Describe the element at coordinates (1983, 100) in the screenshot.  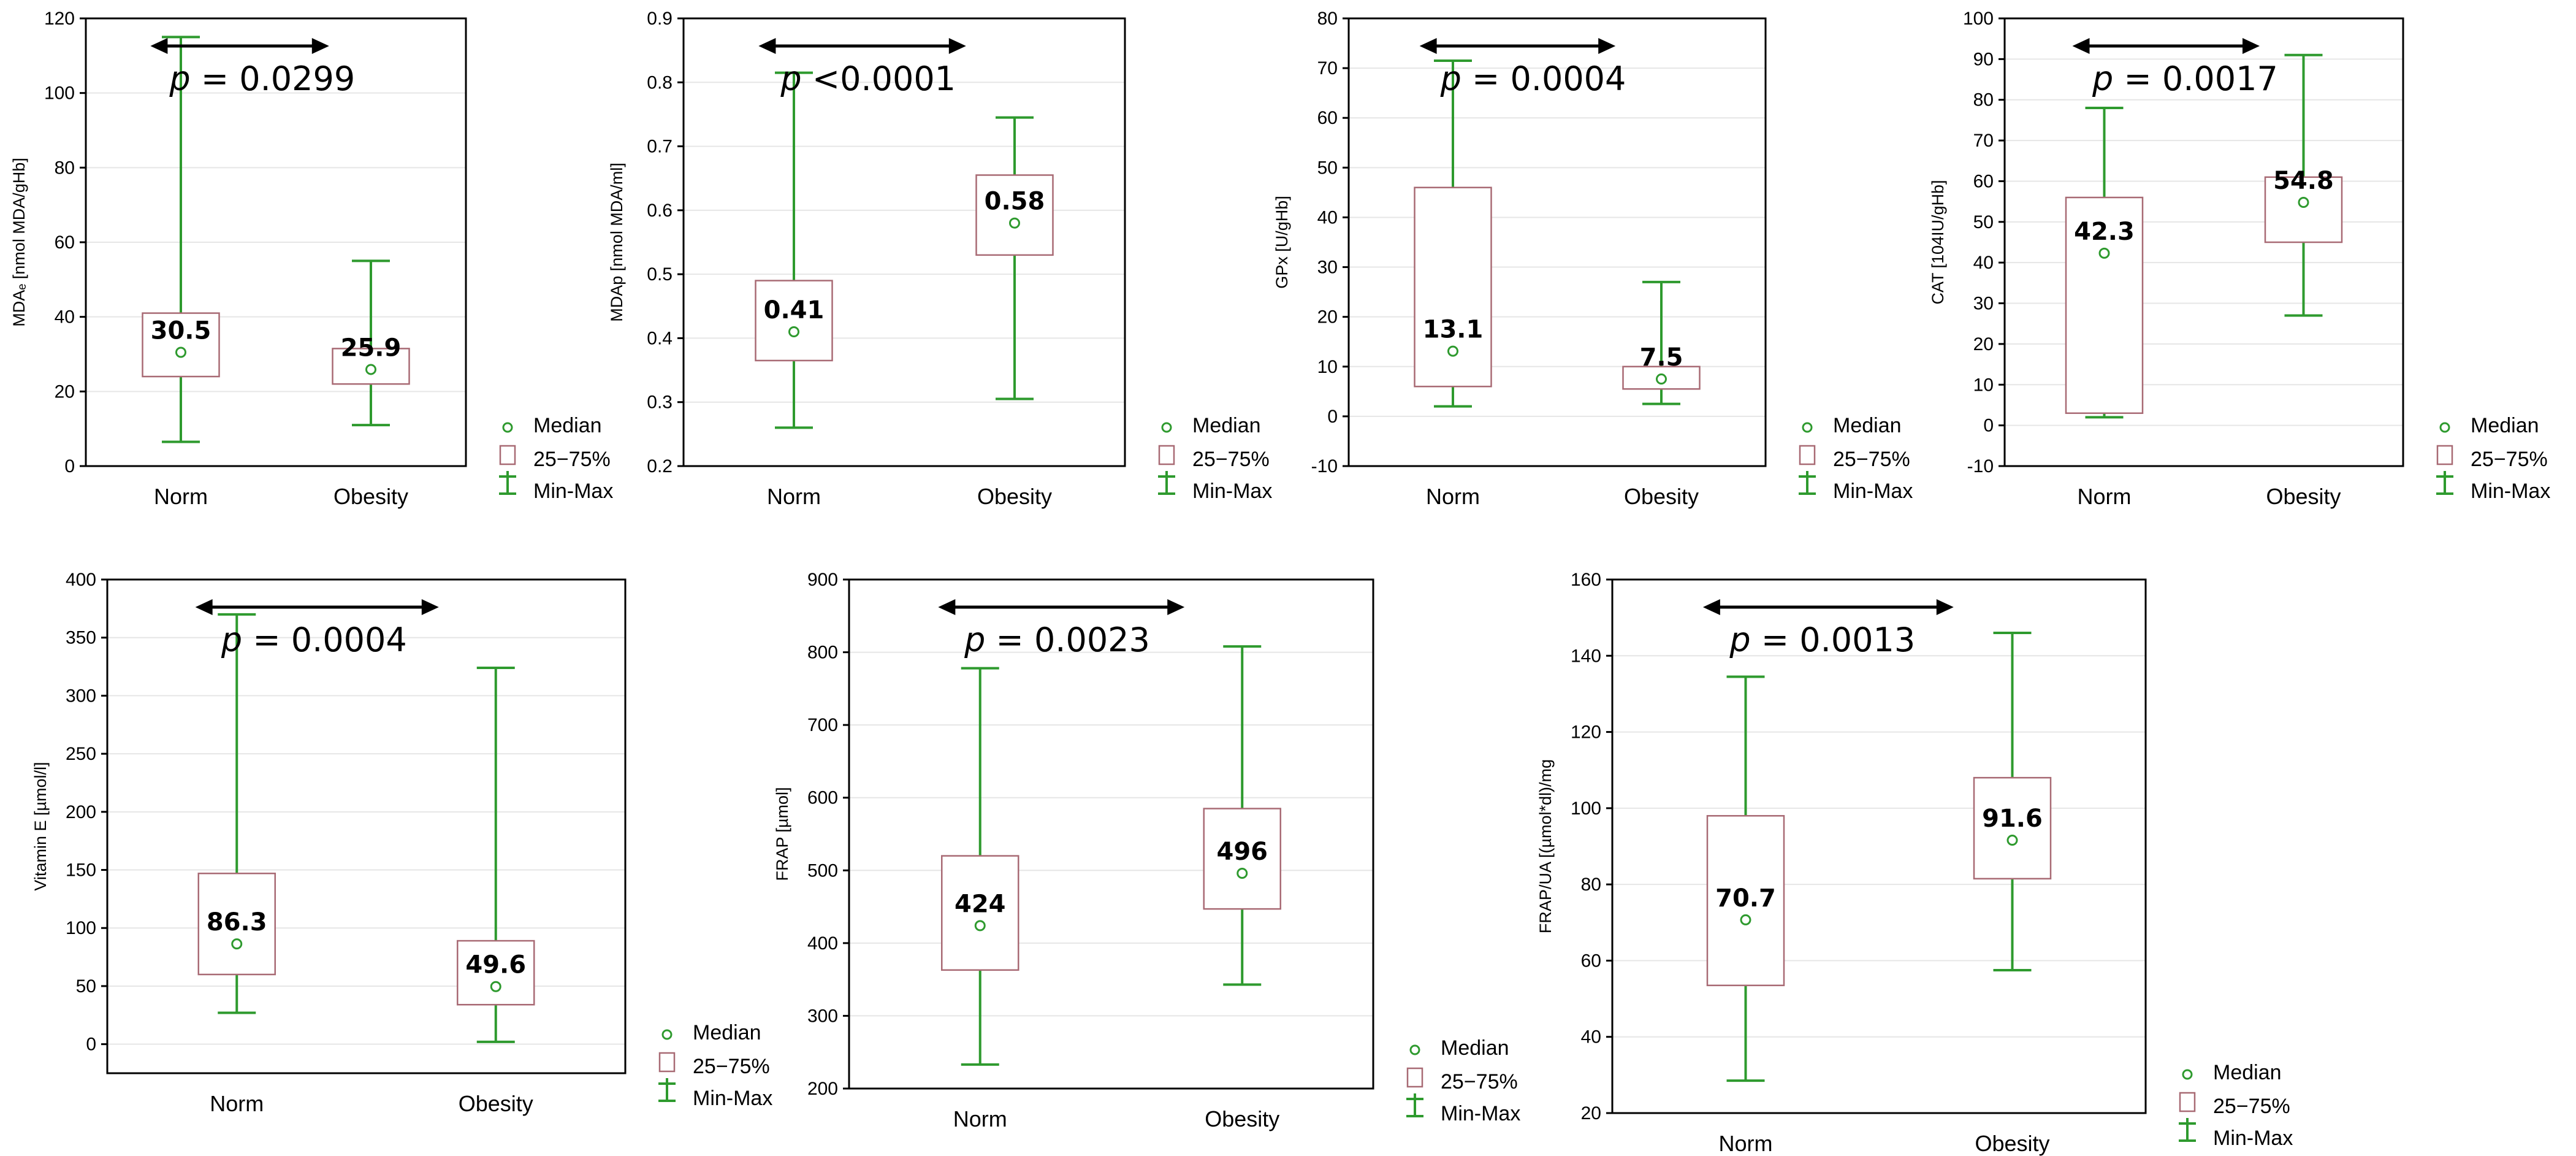
I see `y-tick-label: 80` at that location.